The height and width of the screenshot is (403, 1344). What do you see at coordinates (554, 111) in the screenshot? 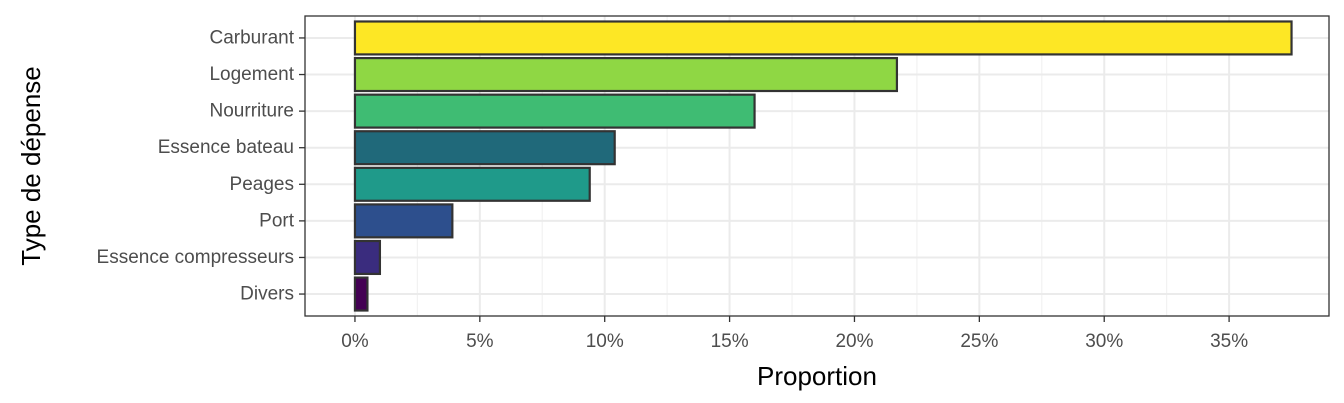
I see `bar-nourriture` at bounding box center [554, 111].